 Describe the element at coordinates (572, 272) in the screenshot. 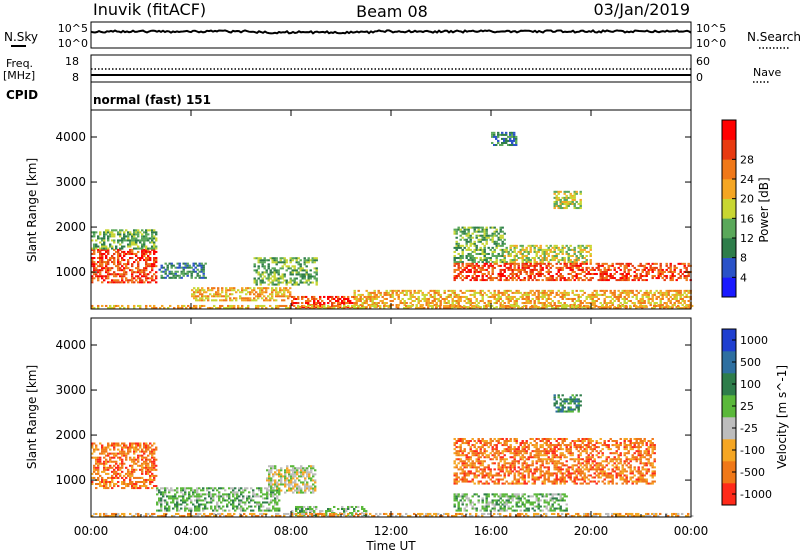

I see `echo-region` at that location.